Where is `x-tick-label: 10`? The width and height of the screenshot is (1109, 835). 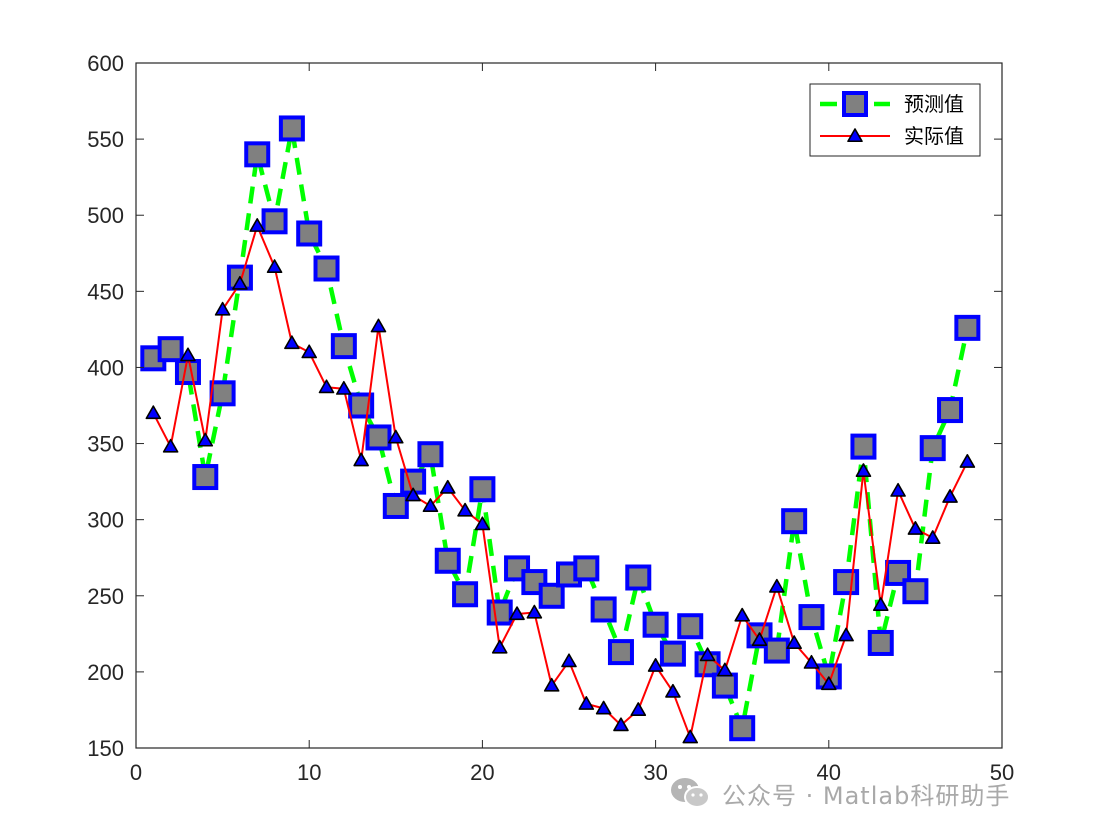
x-tick-label: 10 is located at coordinates (309, 772).